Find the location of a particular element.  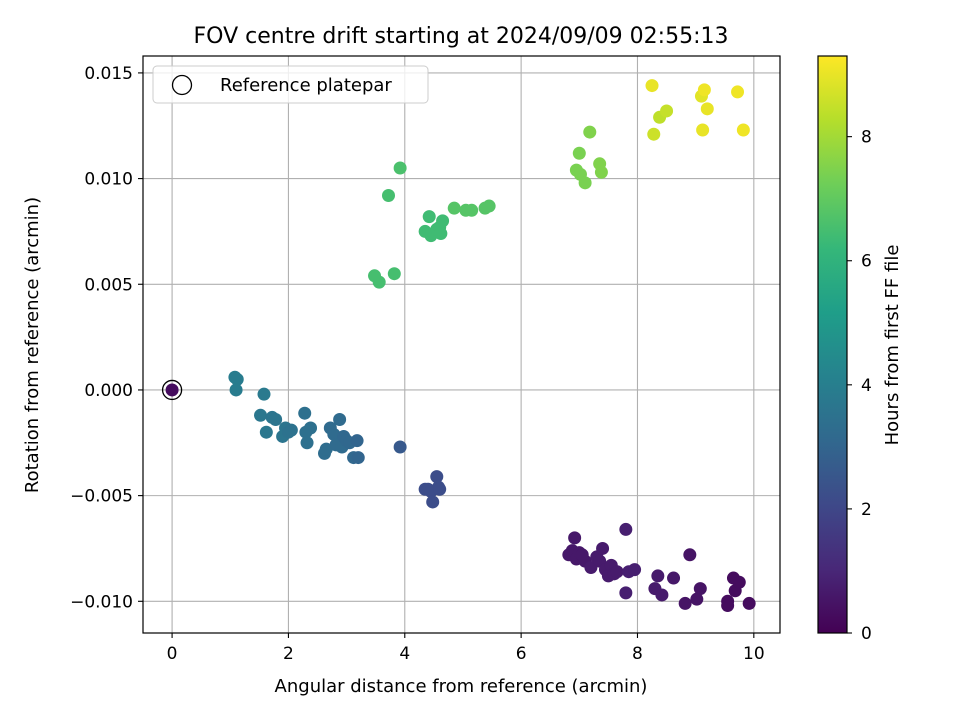

y-tick-label: 0.000 is located at coordinates (108, 391).